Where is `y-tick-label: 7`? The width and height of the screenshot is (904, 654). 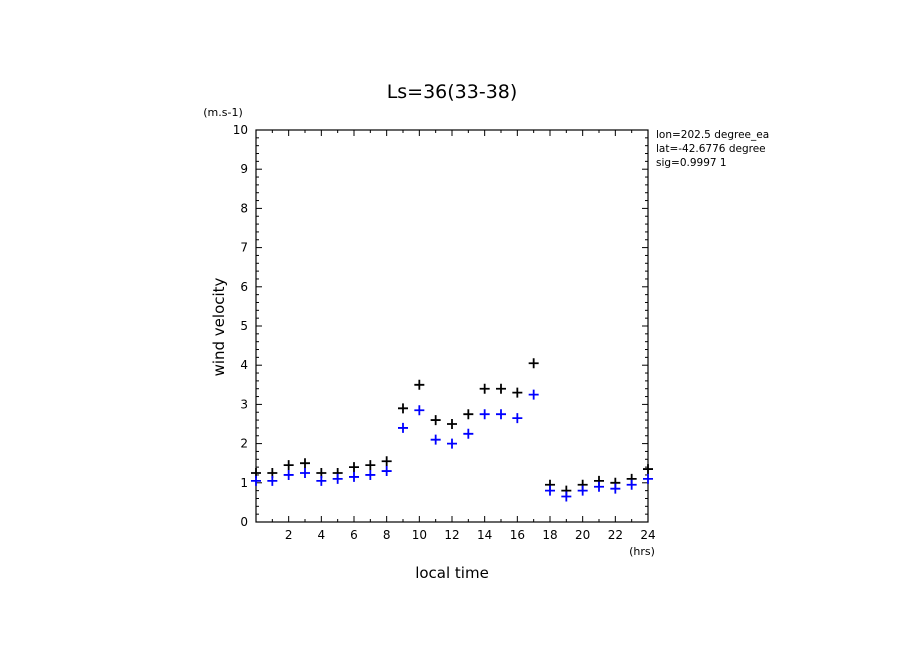 y-tick-label: 7 is located at coordinates (244, 248).